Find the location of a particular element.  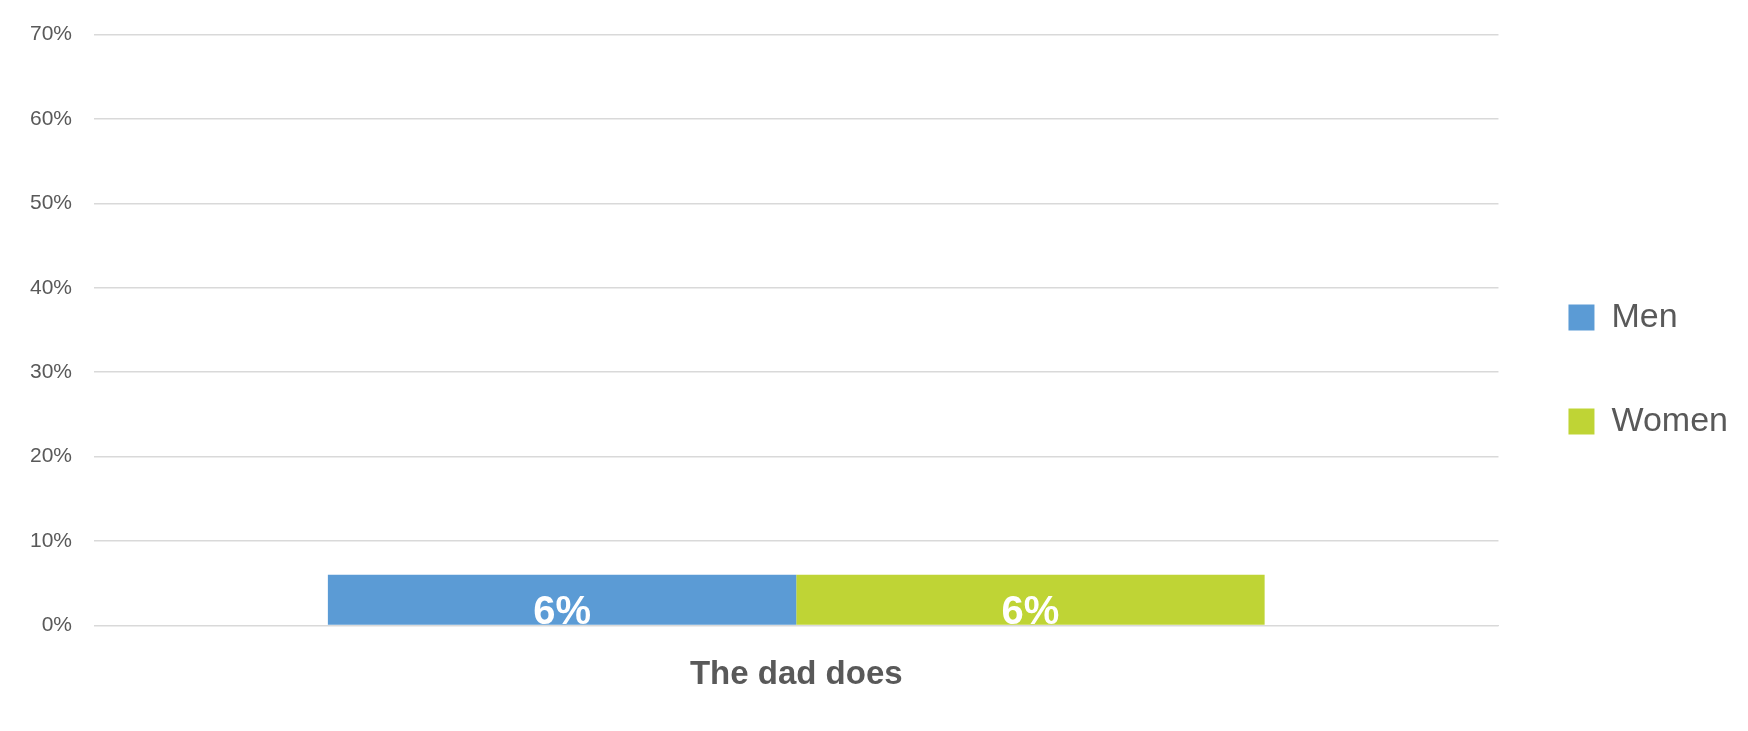

y-tick-label: 10% is located at coordinates (51, 539).